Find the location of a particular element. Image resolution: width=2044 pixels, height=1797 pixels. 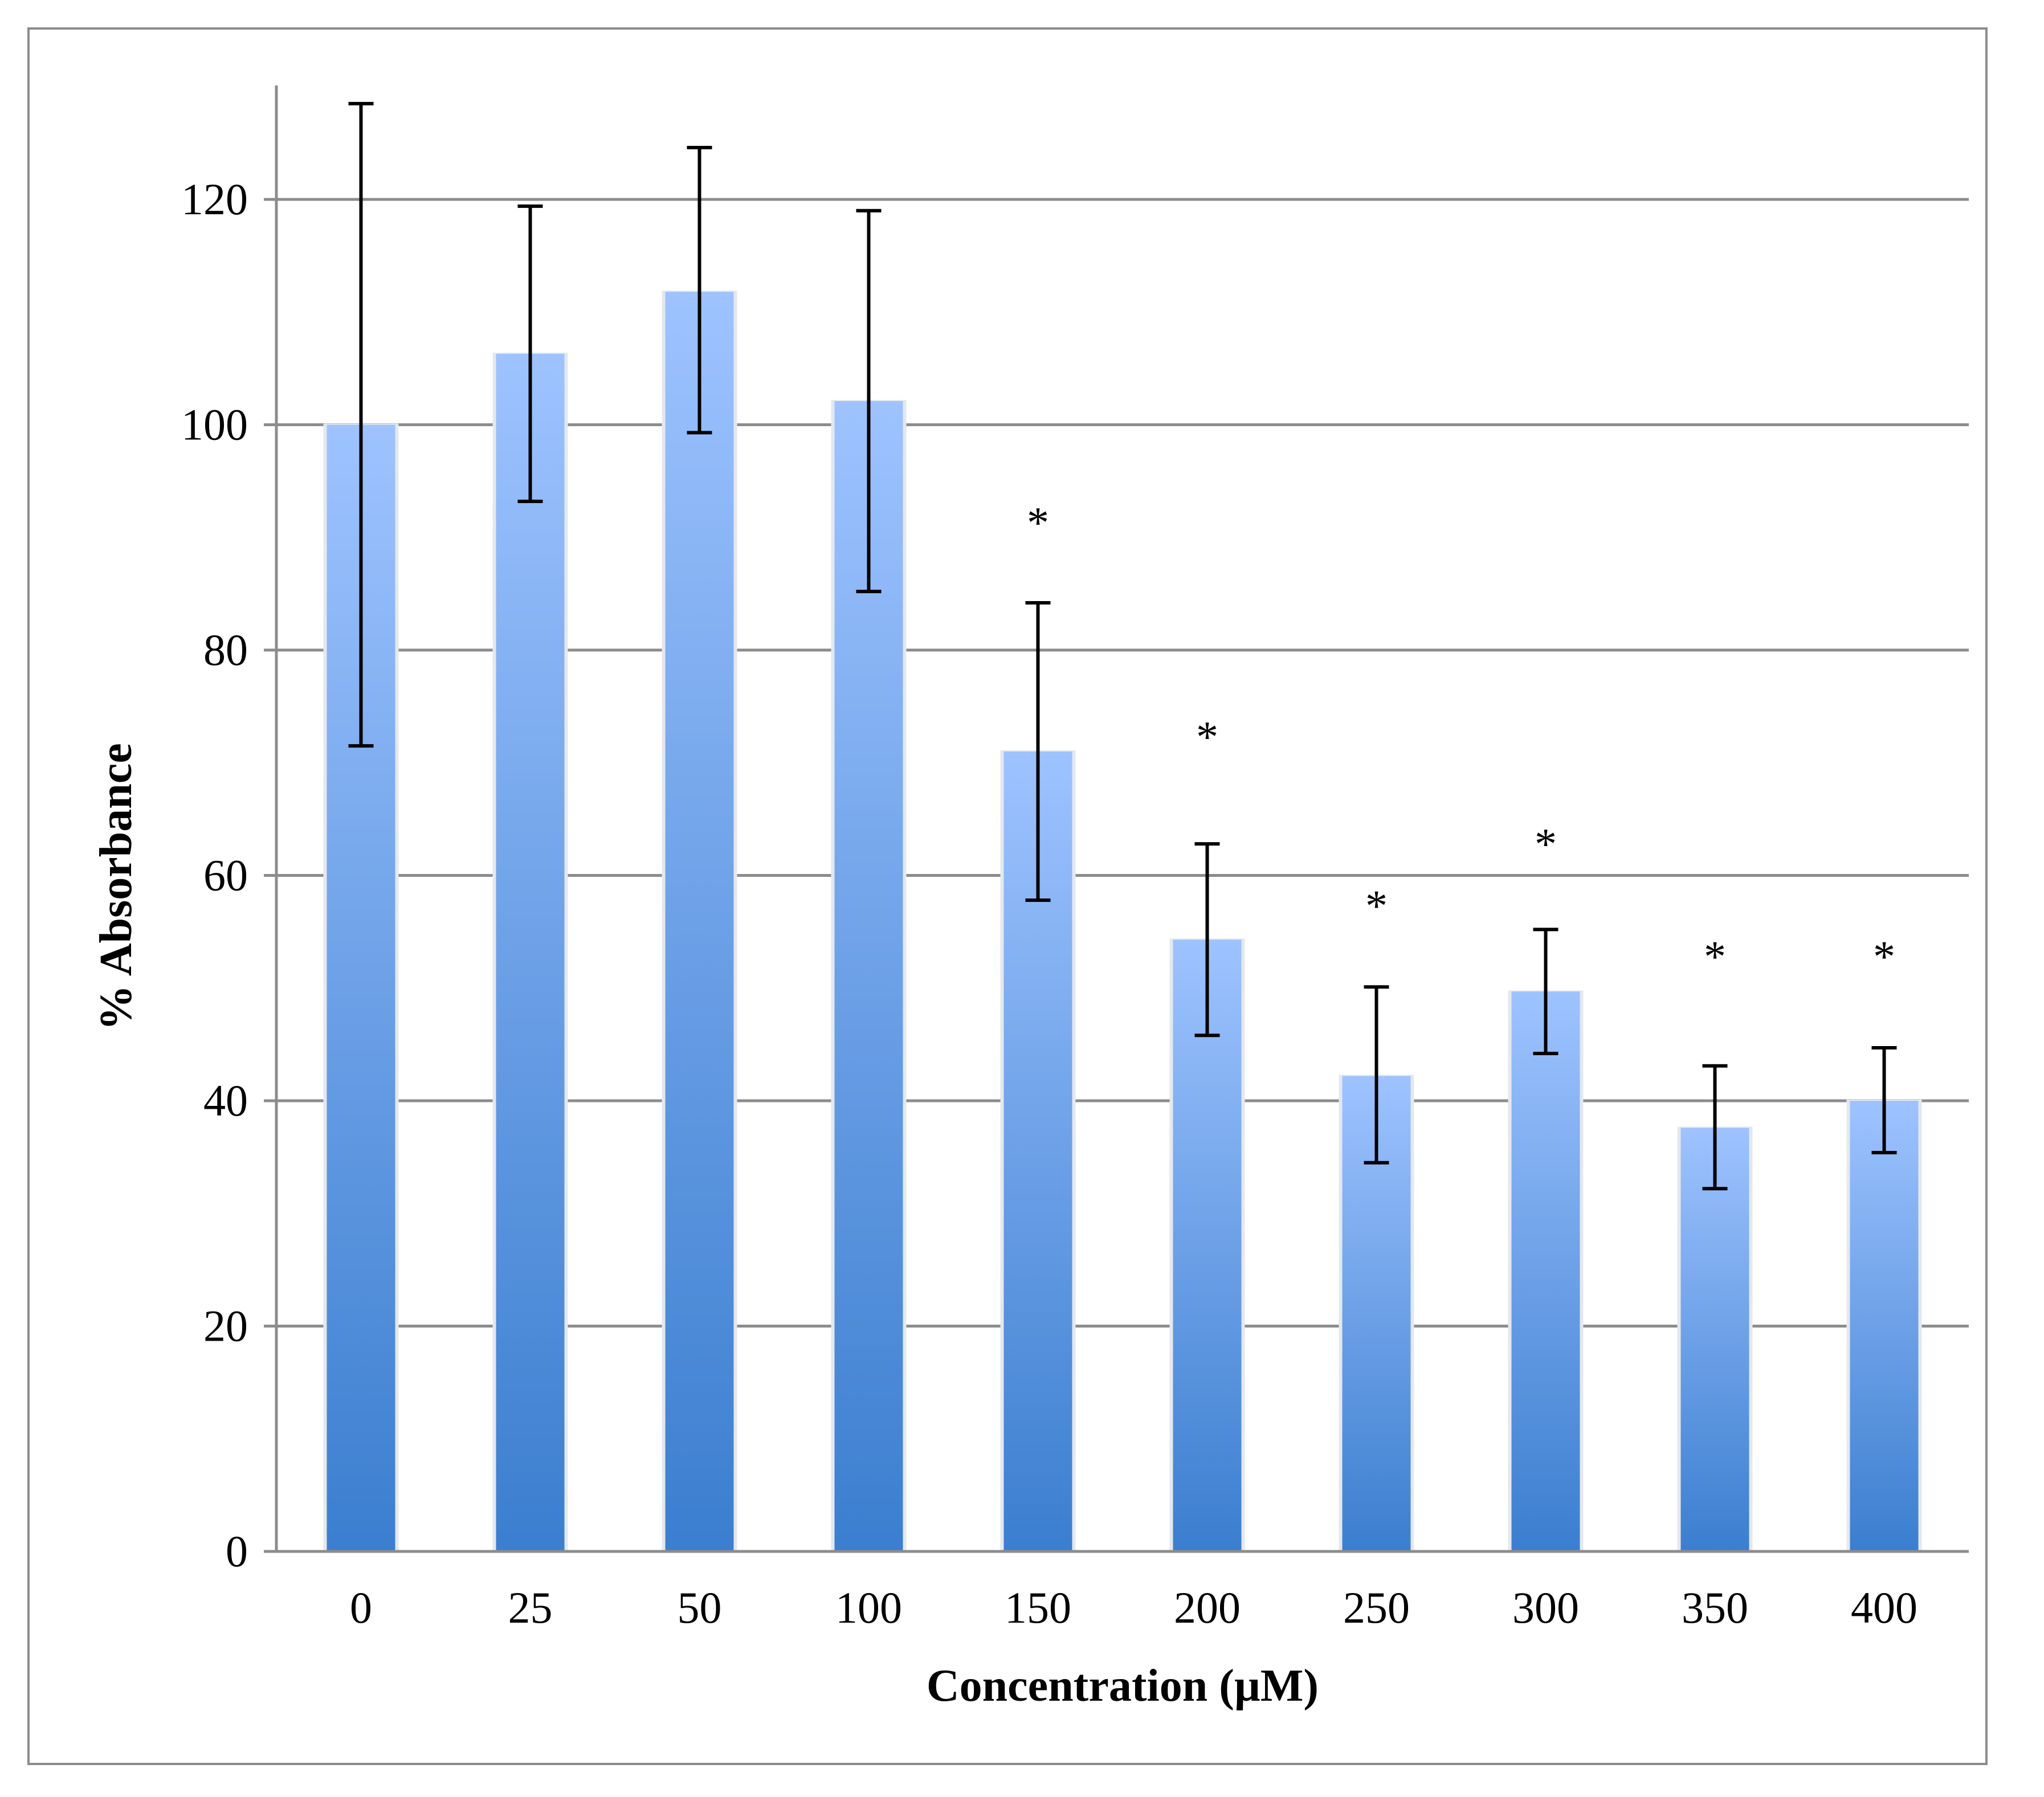

x-tick-label-100: 100 is located at coordinates (868, 1607).